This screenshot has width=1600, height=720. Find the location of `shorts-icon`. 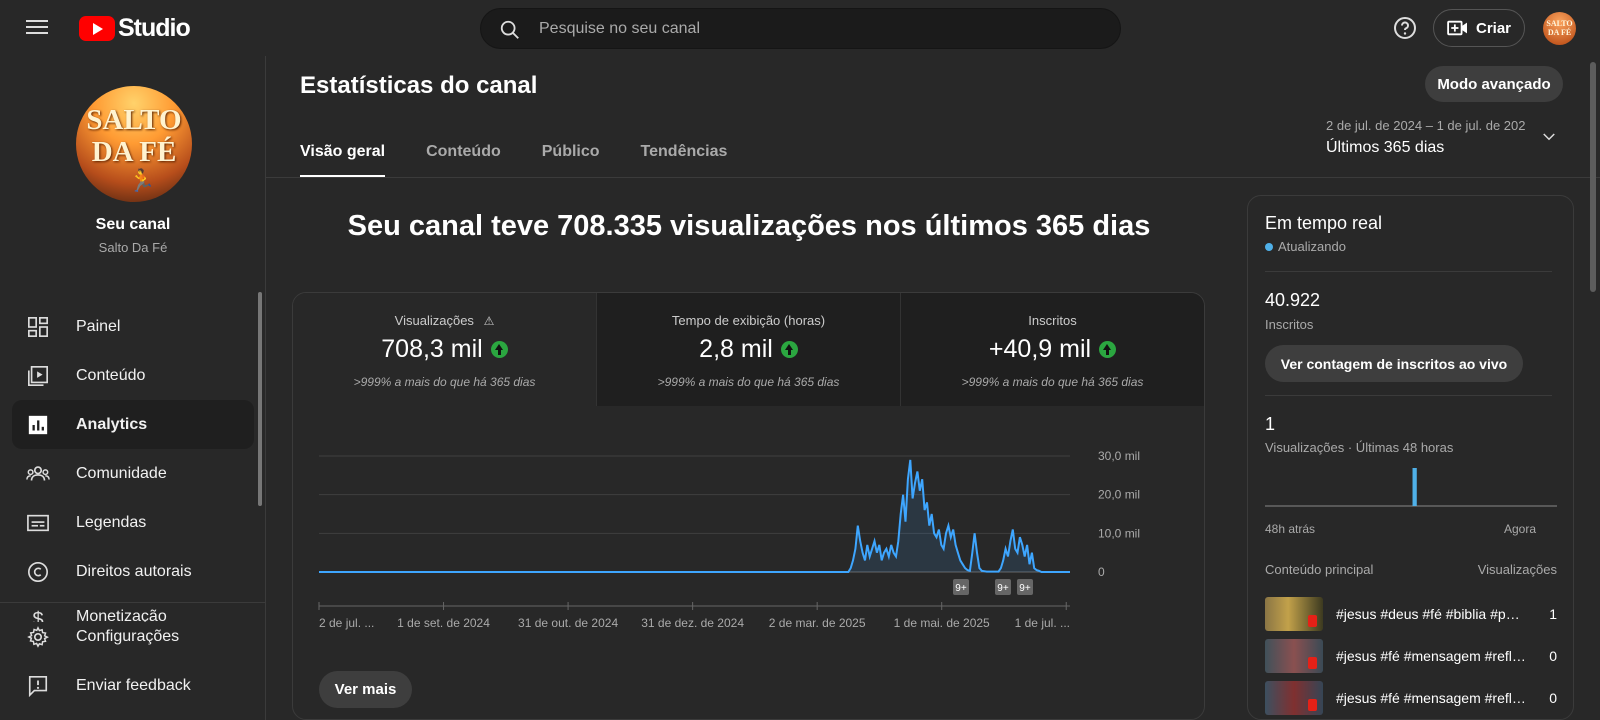

shorts-icon is located at coordinates (1312, 621).